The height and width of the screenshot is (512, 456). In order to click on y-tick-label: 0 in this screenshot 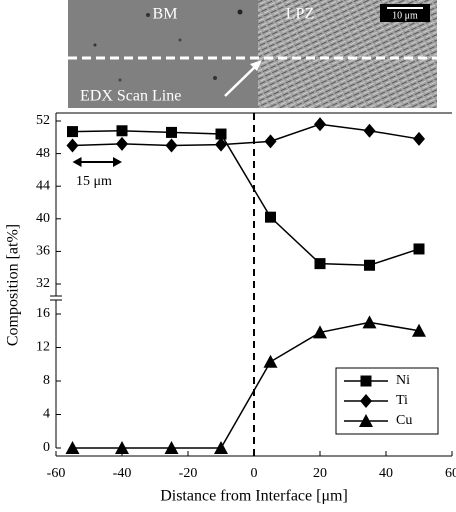, I will do `click(46, 447)`.